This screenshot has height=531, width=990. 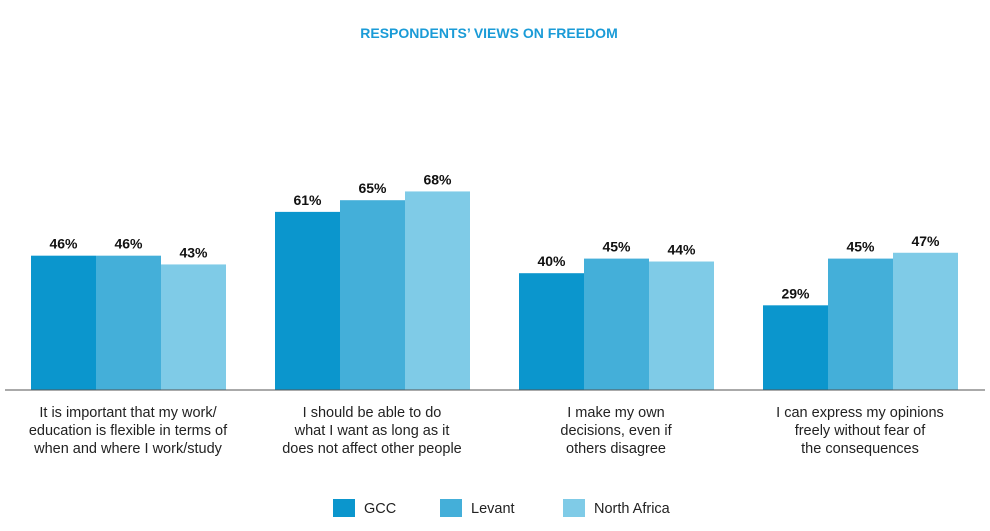 I want to click on value-label: 40%, so click(x=551, y=261).